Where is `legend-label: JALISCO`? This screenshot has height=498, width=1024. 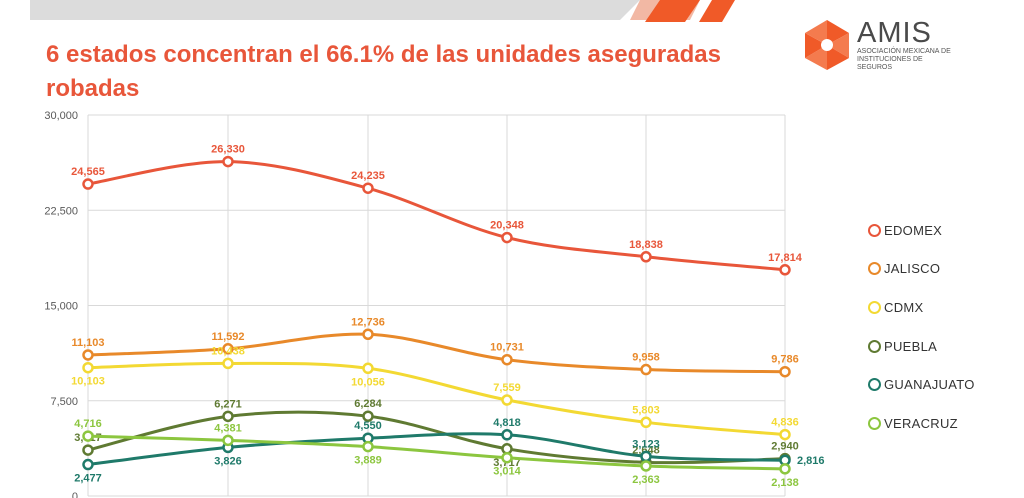 legend-label: JALISCO is located at coordinates (912, 269).